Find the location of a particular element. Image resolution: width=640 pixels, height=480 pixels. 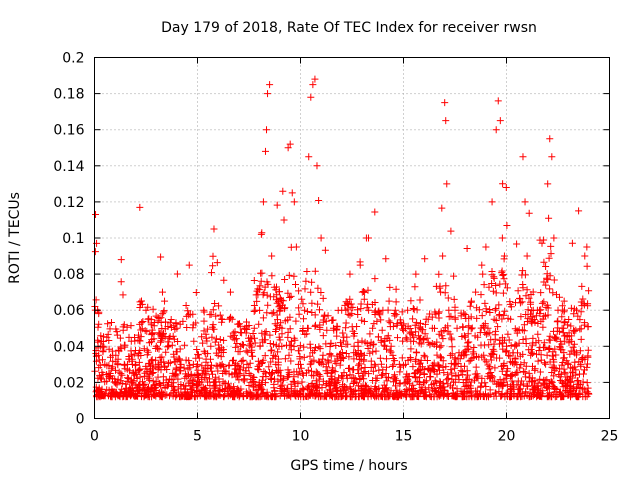

y-tick-label: 0.18 is located at coordinates (68, 95).